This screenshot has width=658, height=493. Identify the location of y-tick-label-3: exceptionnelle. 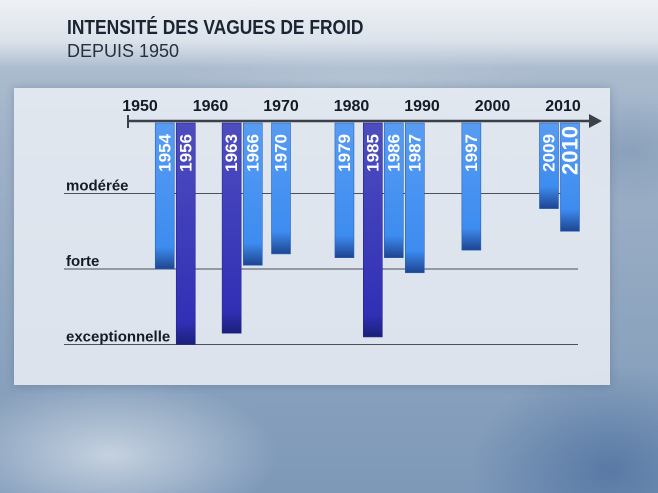
(118, 337).